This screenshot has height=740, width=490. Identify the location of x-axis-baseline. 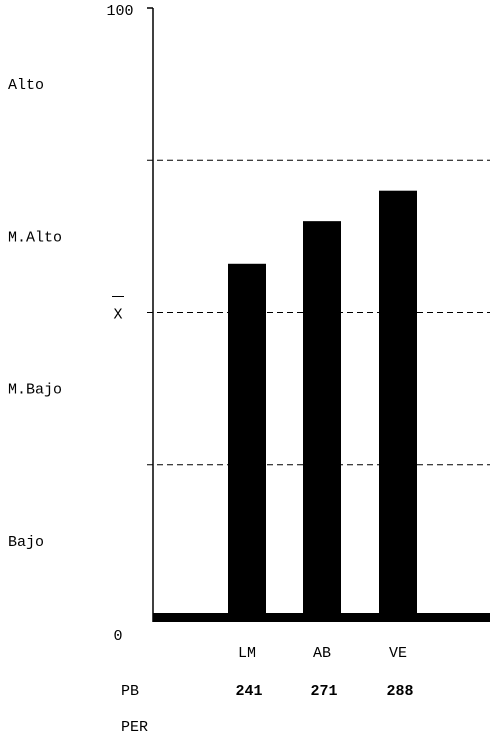
(321, 617).